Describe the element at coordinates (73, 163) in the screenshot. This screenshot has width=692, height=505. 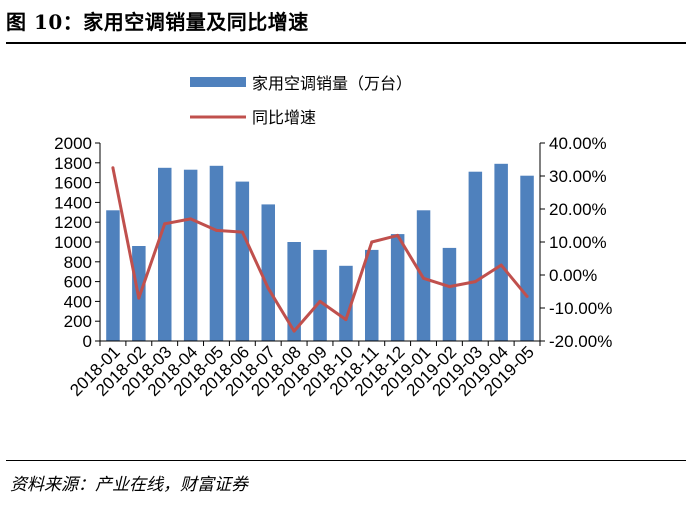
I see `left-tick-label: 1800` at that location.